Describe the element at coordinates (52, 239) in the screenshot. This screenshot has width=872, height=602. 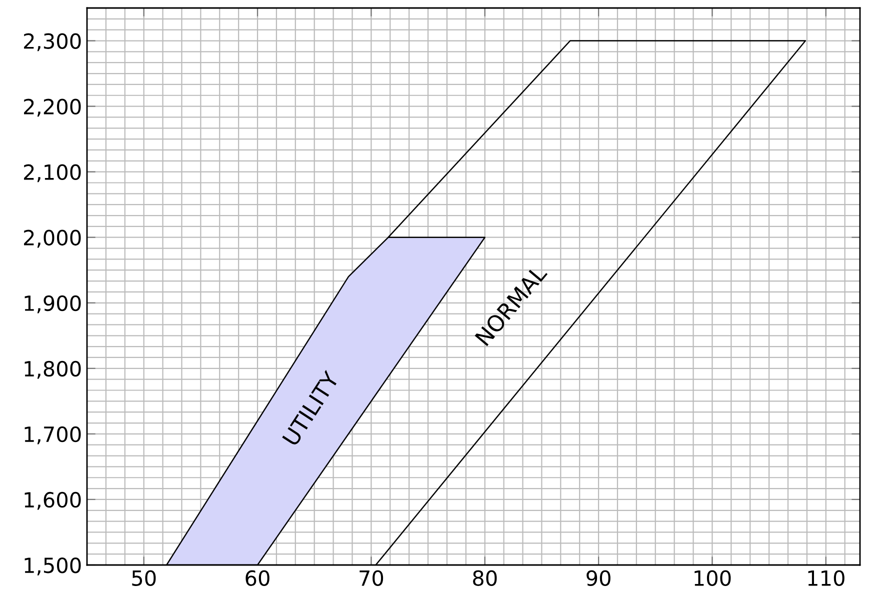
I see `y-tick-label: 2,000` at that location.